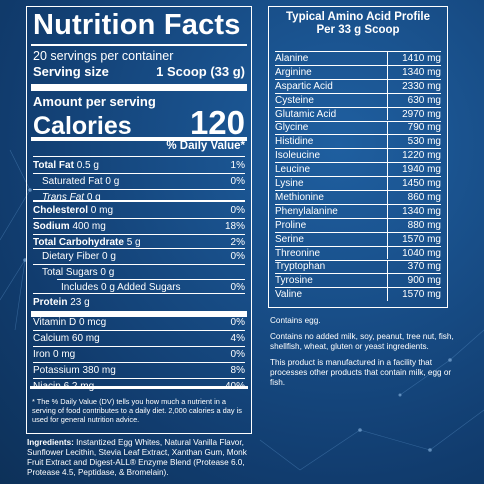 The image size is (484, 484). What do you see at coordinates (70, 272) in the screenshot?
I see `nutrient-name: Total Sugars` at bounding box center [70, 272].